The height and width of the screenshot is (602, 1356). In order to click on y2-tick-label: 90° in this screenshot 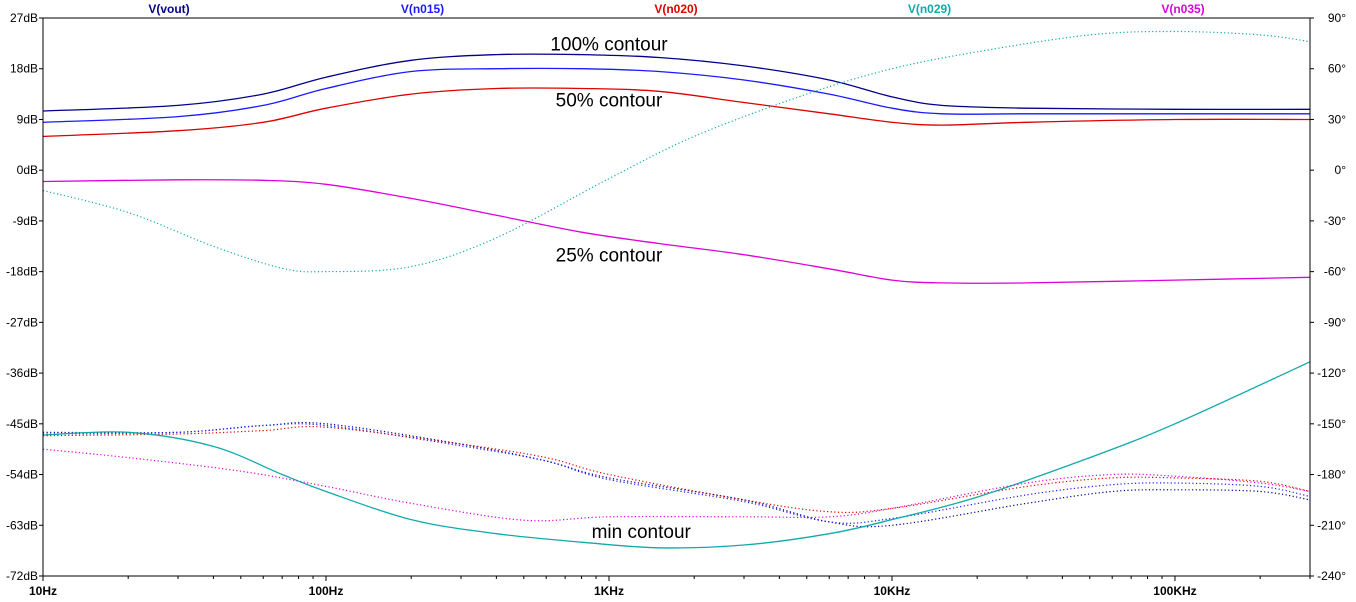, I will do `click(1337, 18)`.